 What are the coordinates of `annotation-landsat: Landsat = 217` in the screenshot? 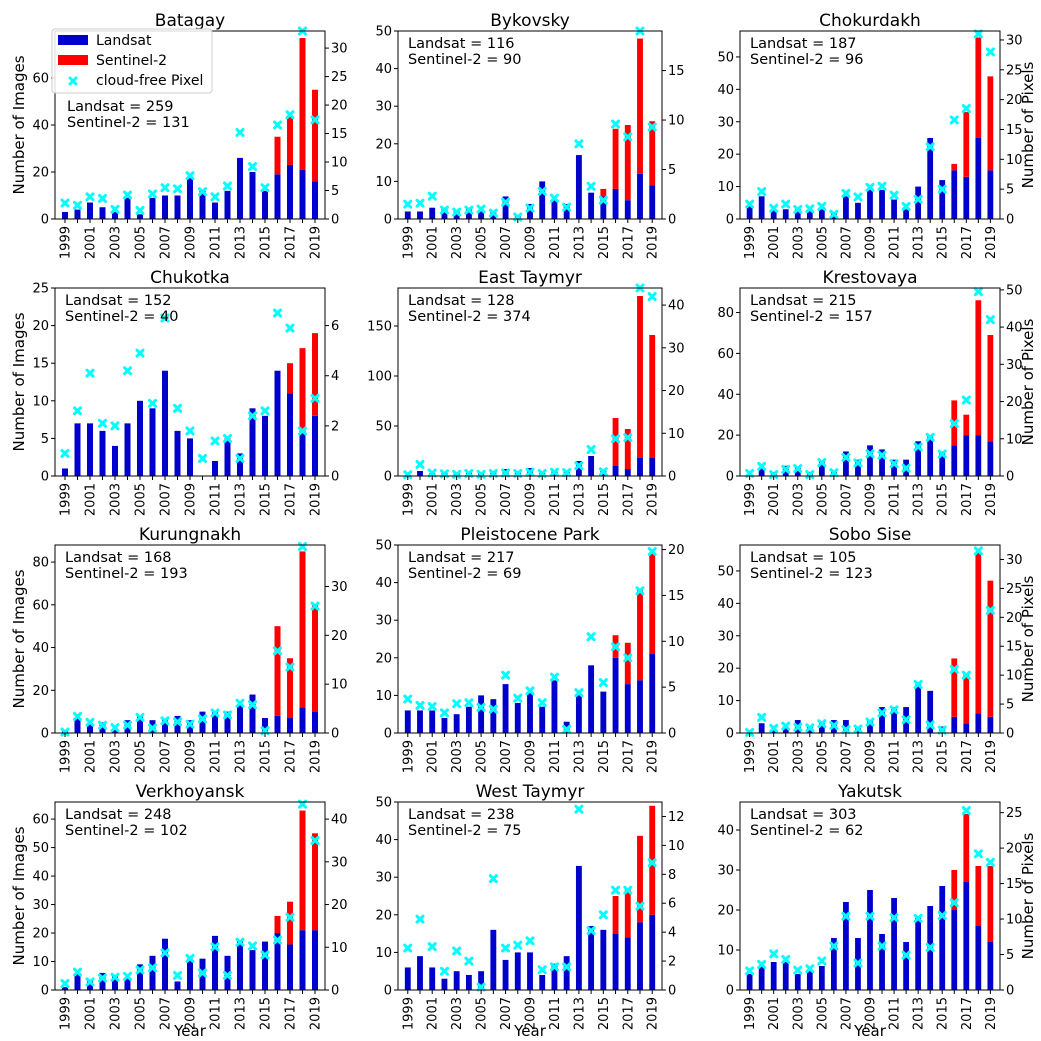 It's located at (461, 558).